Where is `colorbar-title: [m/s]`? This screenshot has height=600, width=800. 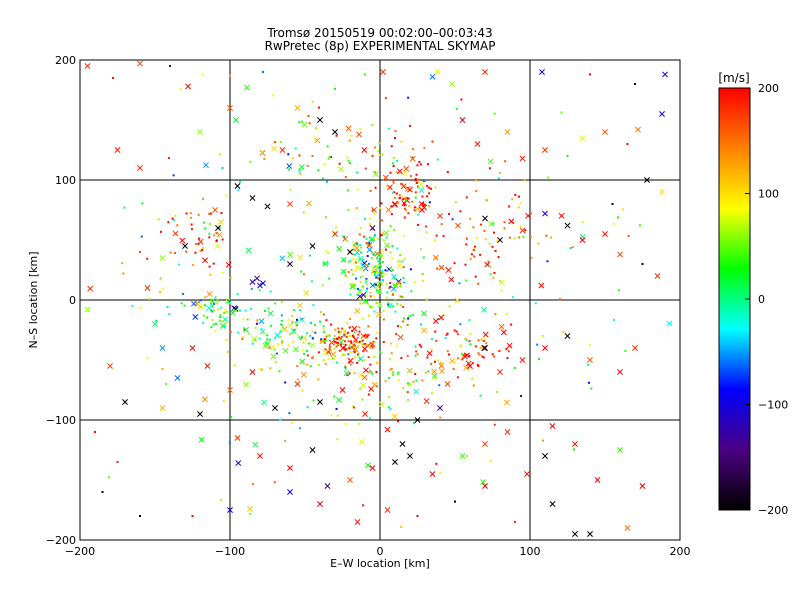 colorbar-title: [m/s] is located at coordinates (733, 78).